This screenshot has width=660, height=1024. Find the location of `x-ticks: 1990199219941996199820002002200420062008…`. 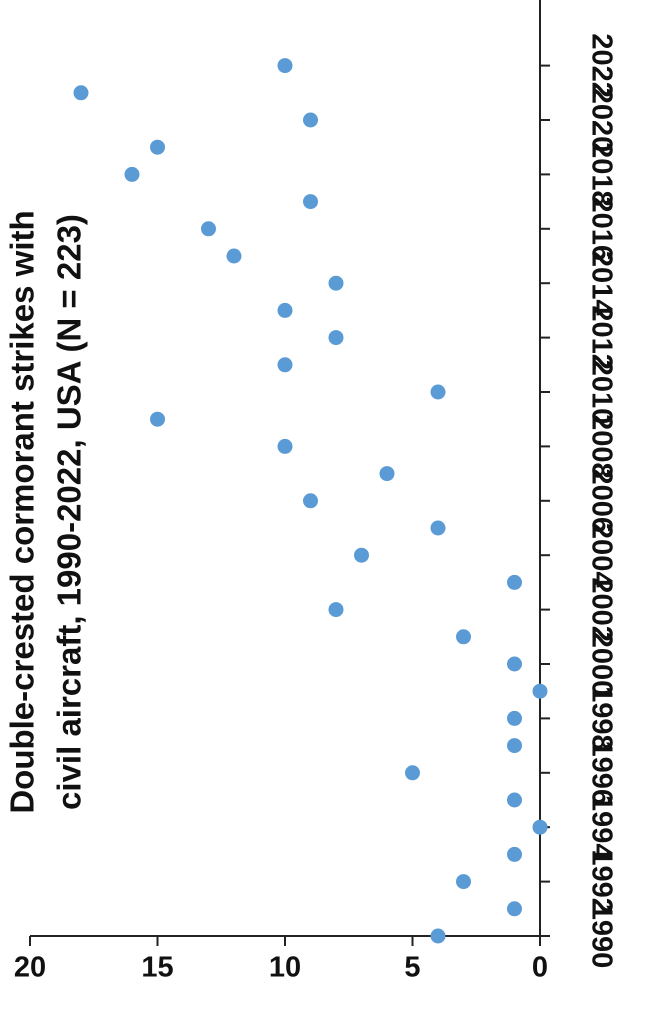

x-ticks: 1990199219941996199820002002200420062008… is located at coordinates (578, 500).